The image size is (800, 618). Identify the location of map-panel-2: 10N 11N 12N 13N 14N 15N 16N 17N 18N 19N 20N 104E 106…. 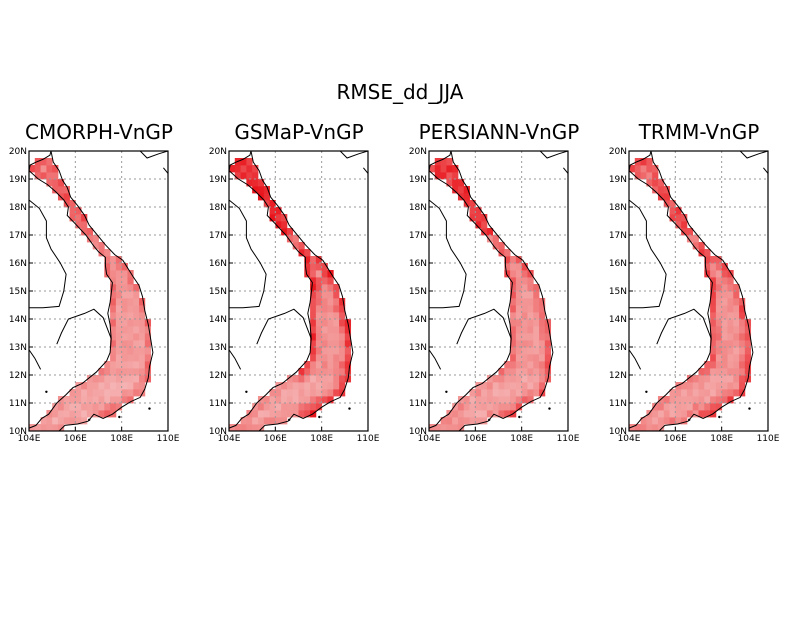
(294, 295).